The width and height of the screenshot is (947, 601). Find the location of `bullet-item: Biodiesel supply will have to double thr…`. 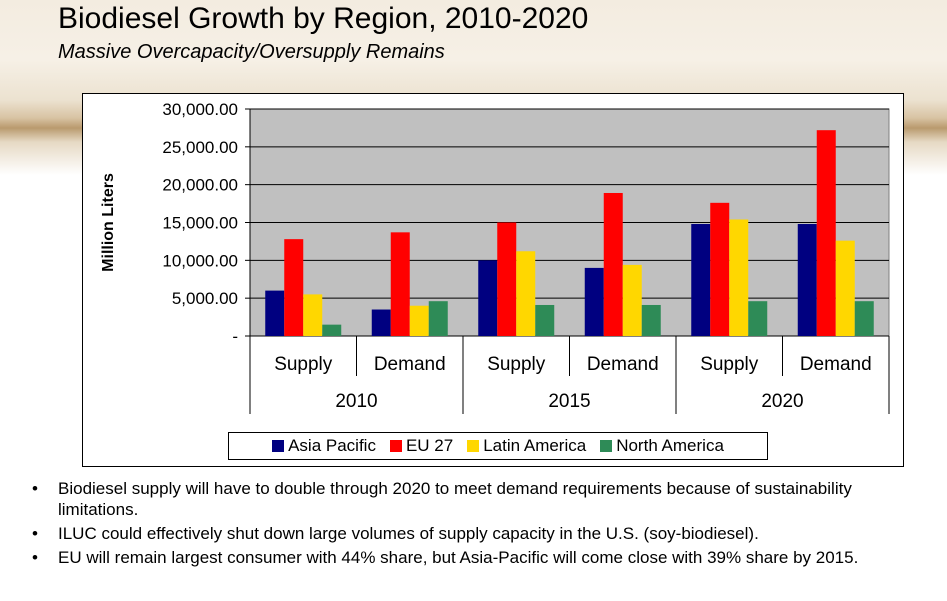

bullet-item: Biodiesel supply will have to double thr… is located at coordinates (474, 499).